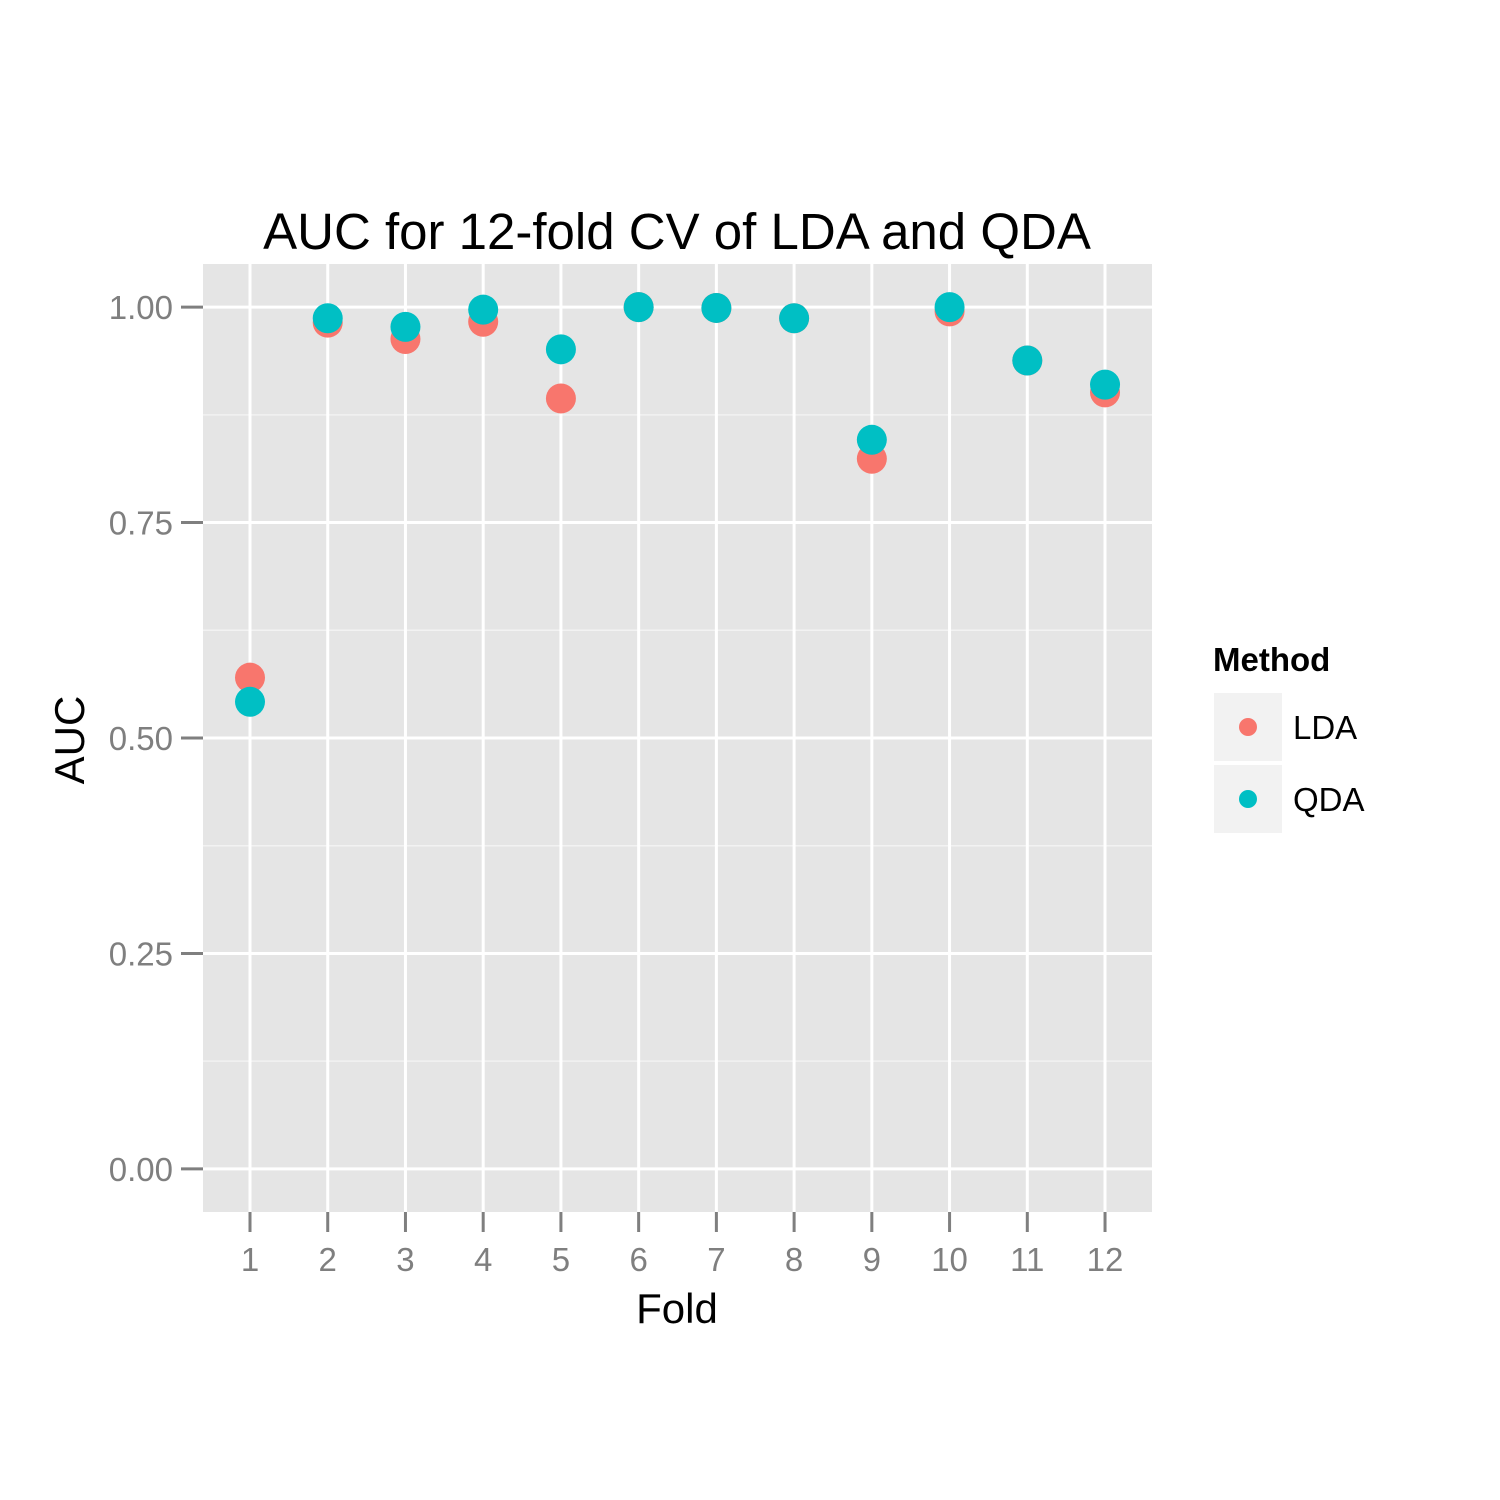 The height and width of the screenshot is (1500, 1500). I want to click on y-axis-title: AUC, so click(69, 740).